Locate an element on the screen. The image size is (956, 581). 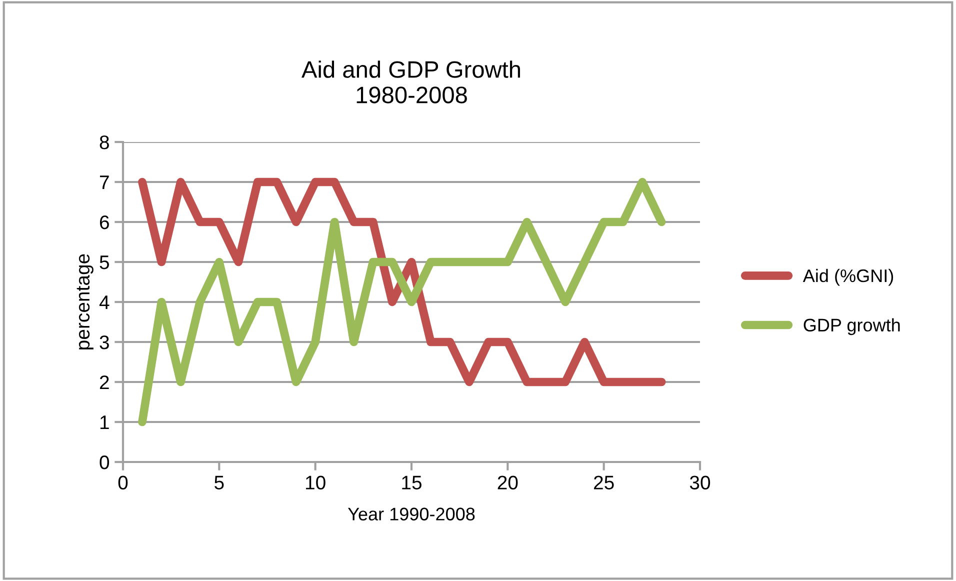
x-tick-label: 15 is located at coordinates (412, 483).